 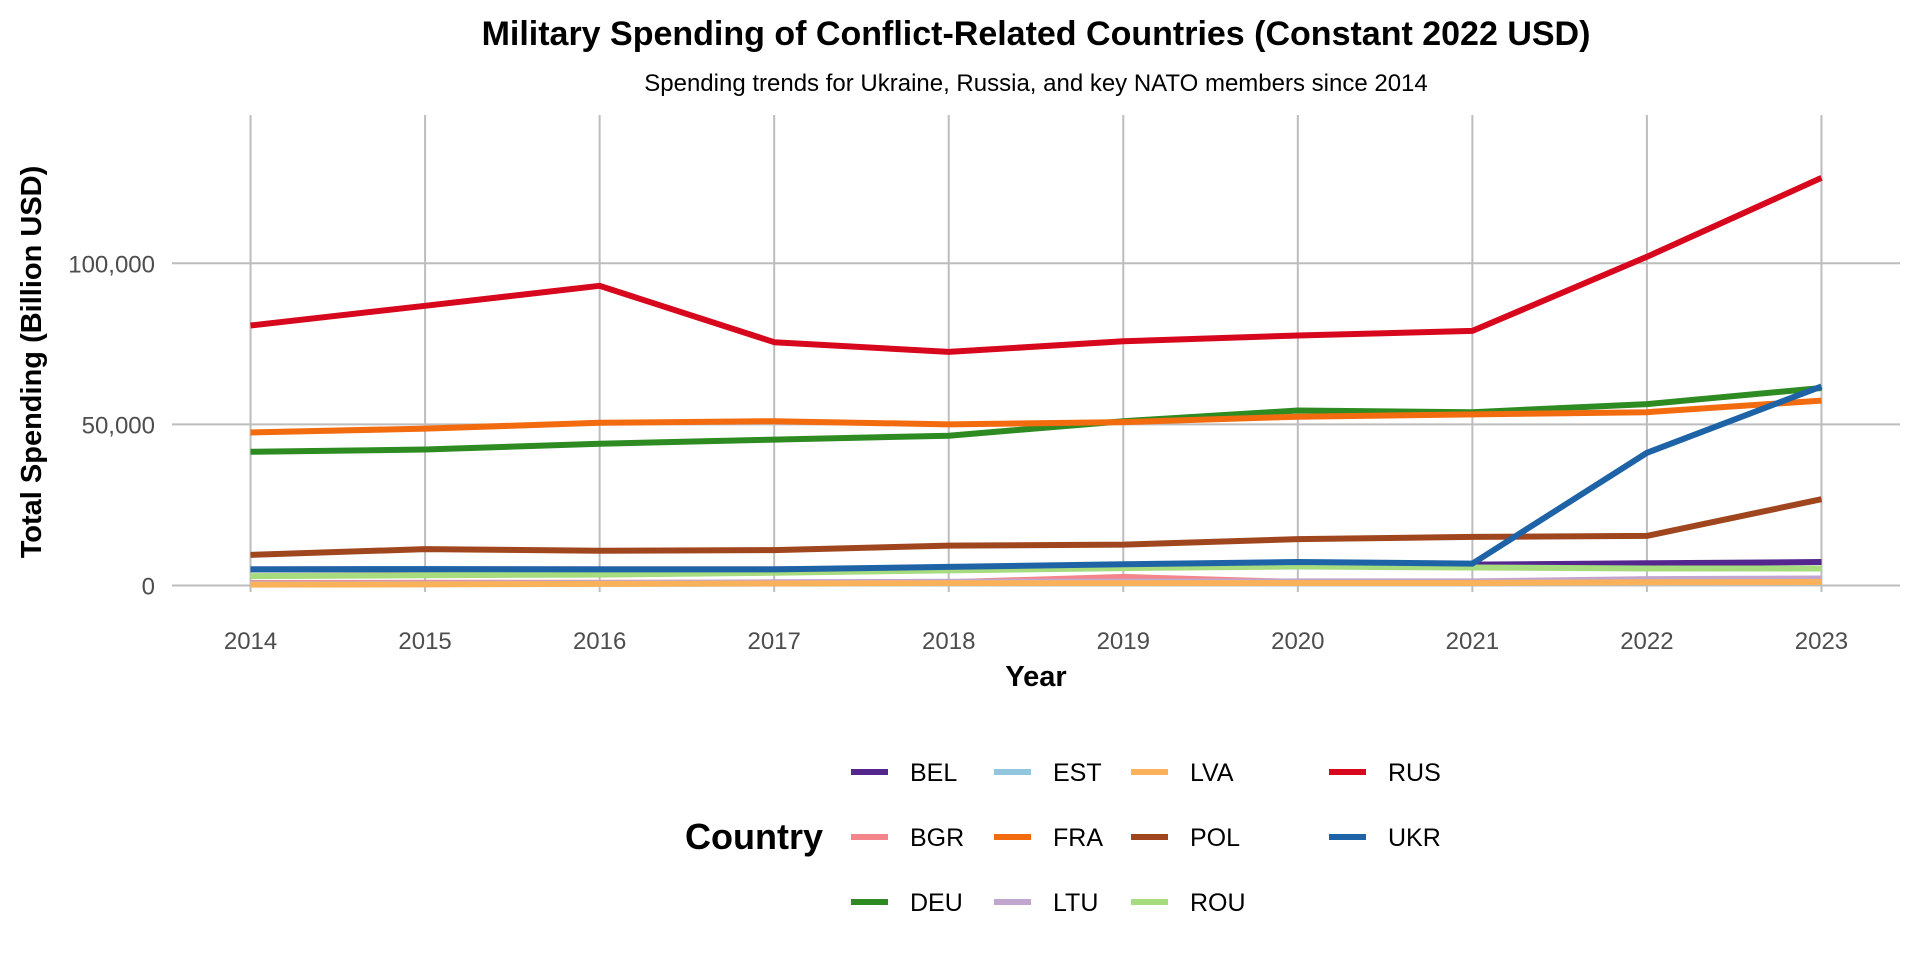 I want to click on legend-item-bel: BEL, so click(x=904, y=773).